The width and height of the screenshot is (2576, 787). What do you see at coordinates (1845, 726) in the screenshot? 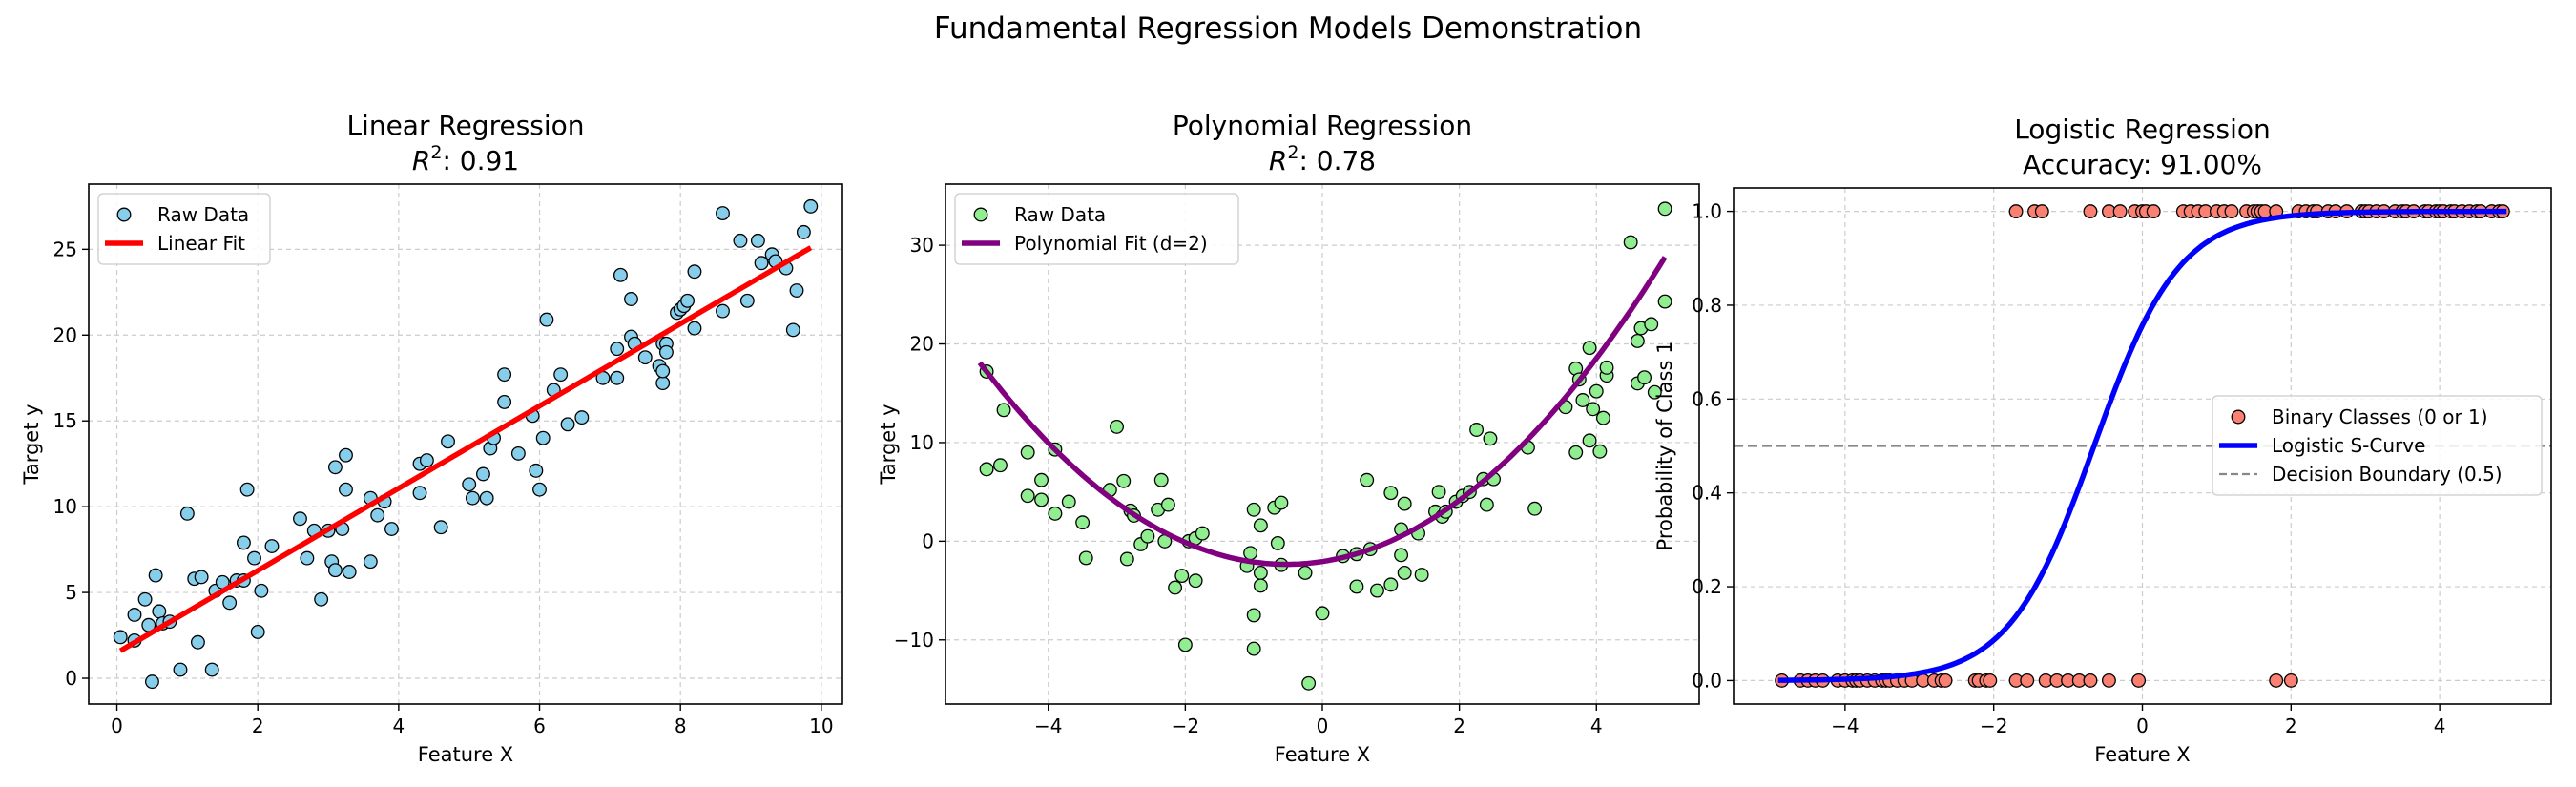
I see `x-tick-label: −4` at bounding box center [1845, 726].